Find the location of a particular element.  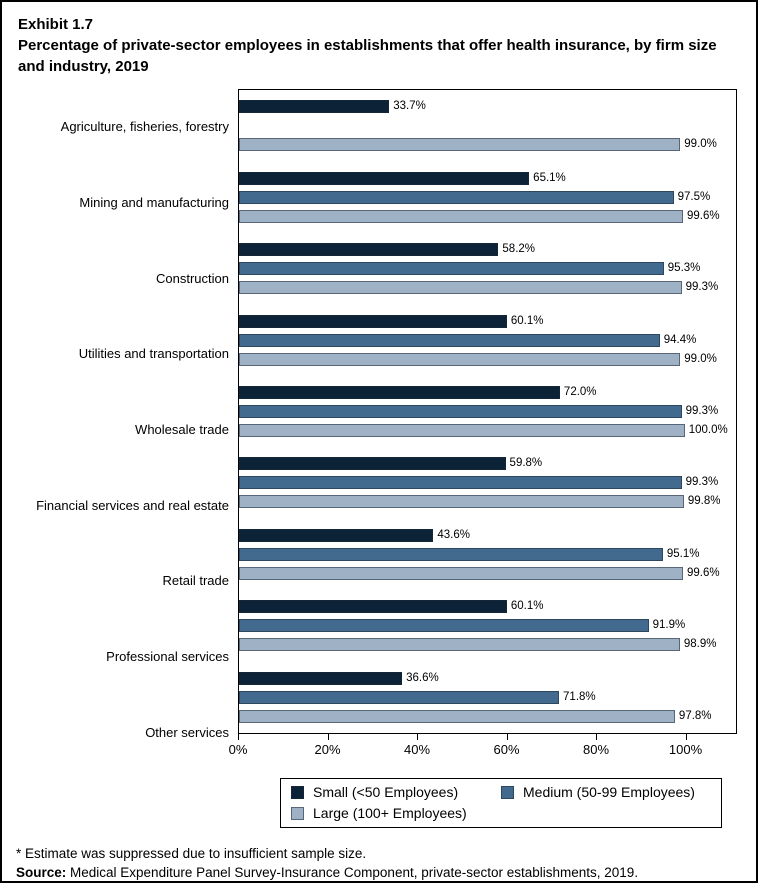

x-axis-tick-label: 20% is located at coordinates (327, 749).